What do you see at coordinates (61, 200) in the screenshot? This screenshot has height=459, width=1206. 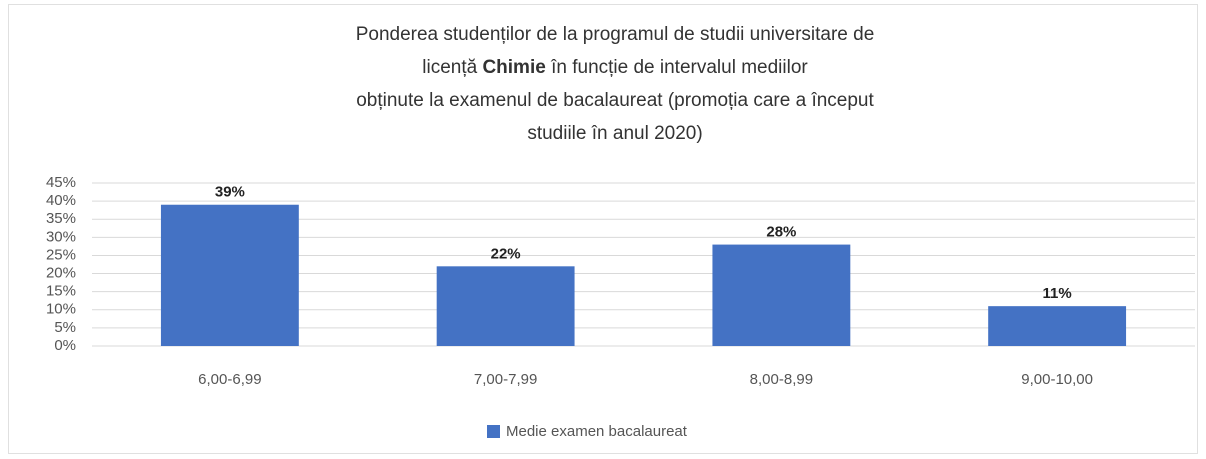 I see `y-tick-label: 40%` at bounding box center [61, 200].